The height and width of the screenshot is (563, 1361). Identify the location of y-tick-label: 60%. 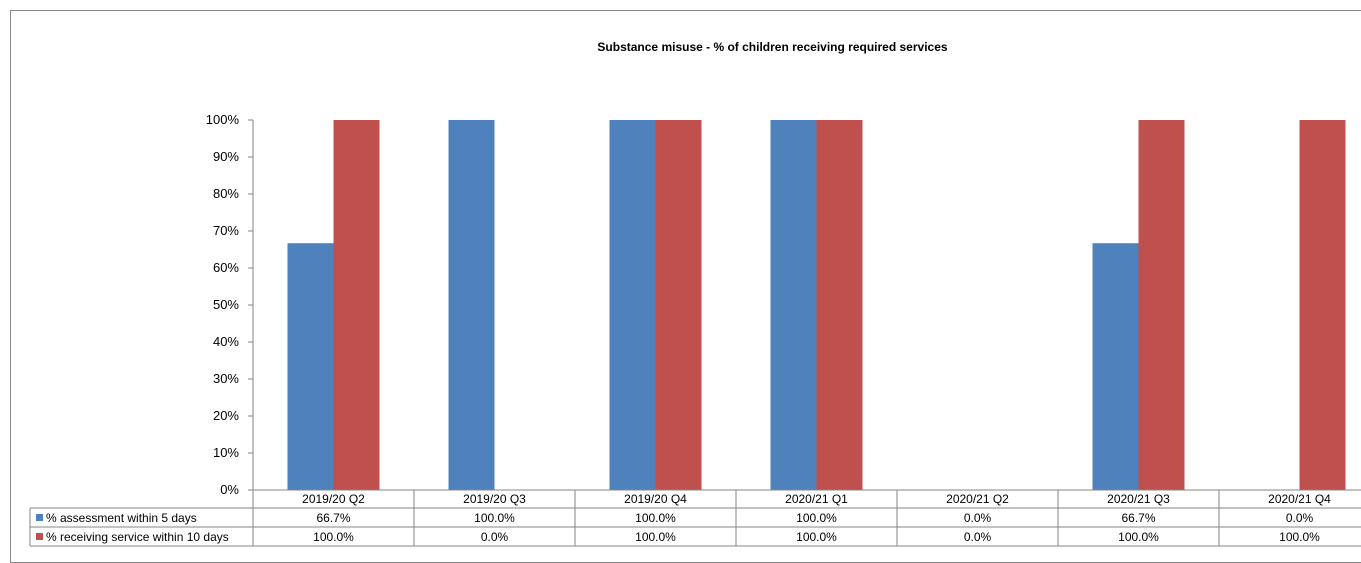
(226, 267).